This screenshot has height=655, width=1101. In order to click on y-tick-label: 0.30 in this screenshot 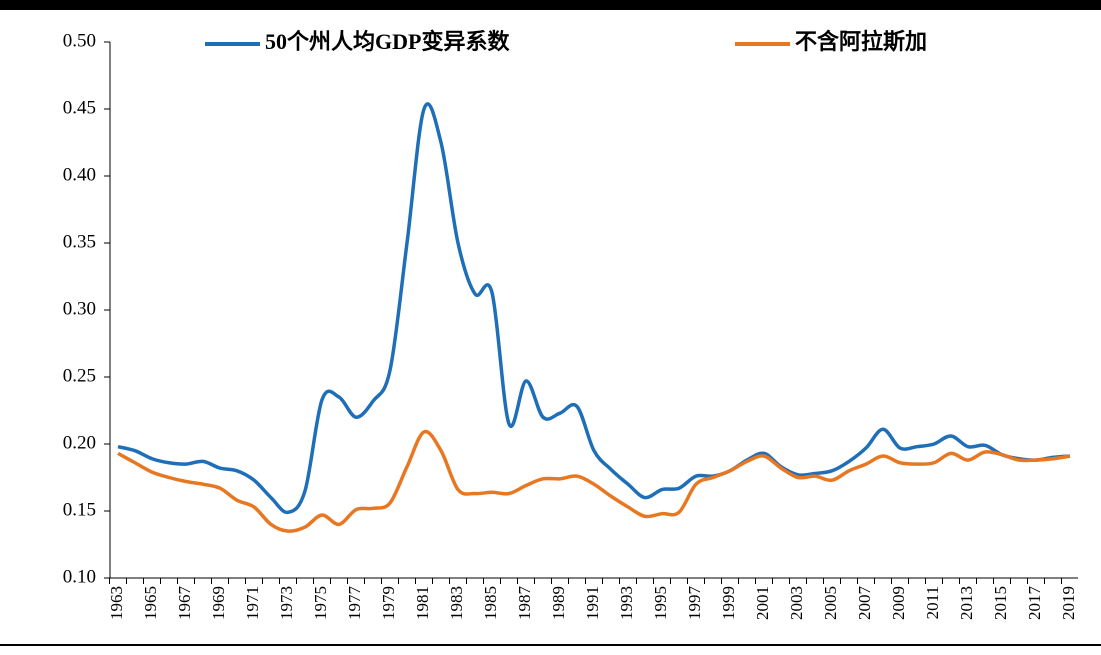, I will do `click(79, 308)`.